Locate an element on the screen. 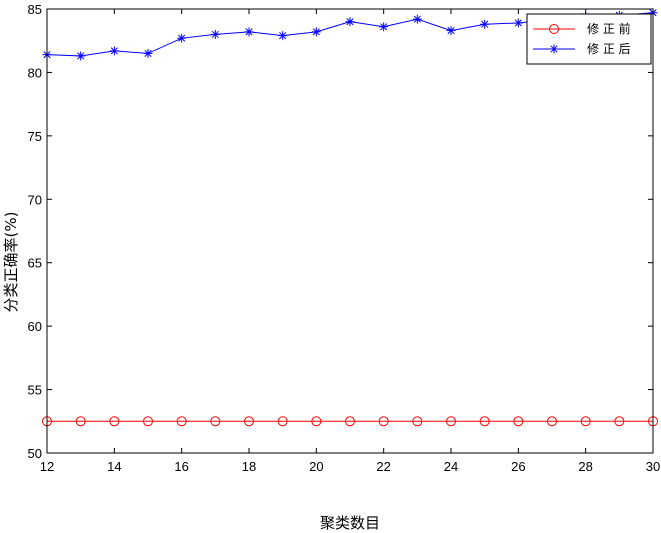 The width and height of the screenshot is (661, 533). x-tick-label: 12 is located at coordinates (47, 466).